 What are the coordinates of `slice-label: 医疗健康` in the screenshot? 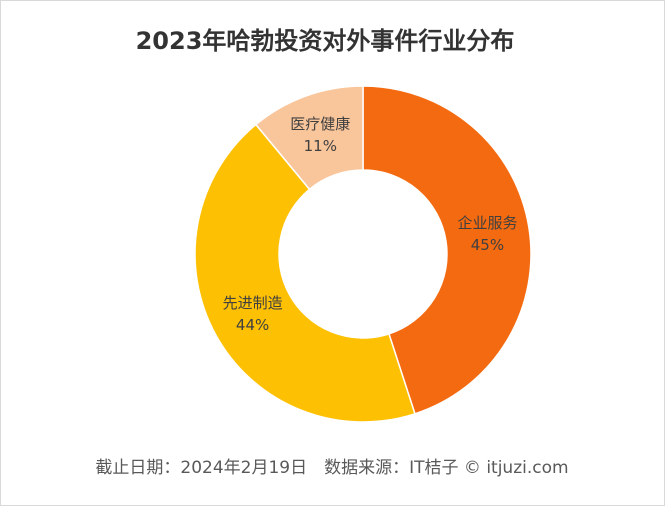 It's located at (320, 124).